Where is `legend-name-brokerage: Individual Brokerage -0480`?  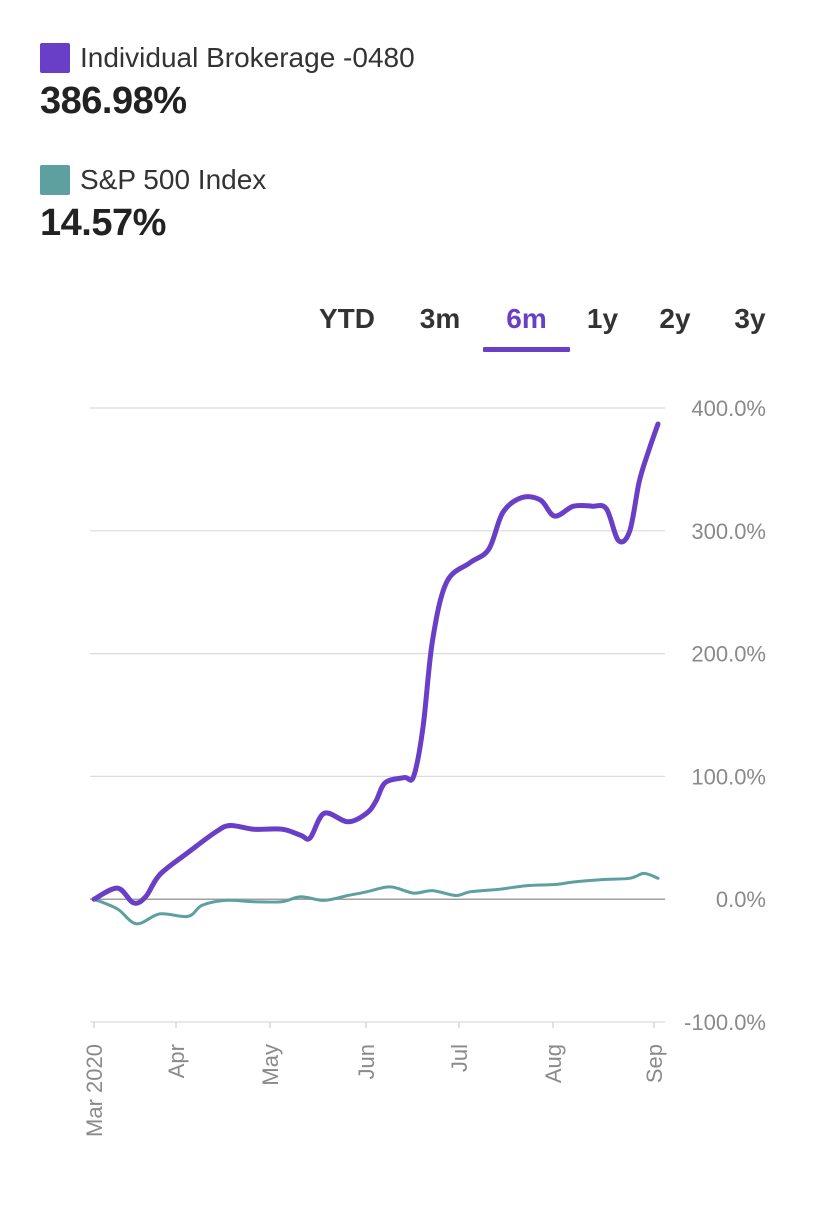
legend-name-brokerage: Individual Brokerage -0480 is located at coordinates (247, 57).